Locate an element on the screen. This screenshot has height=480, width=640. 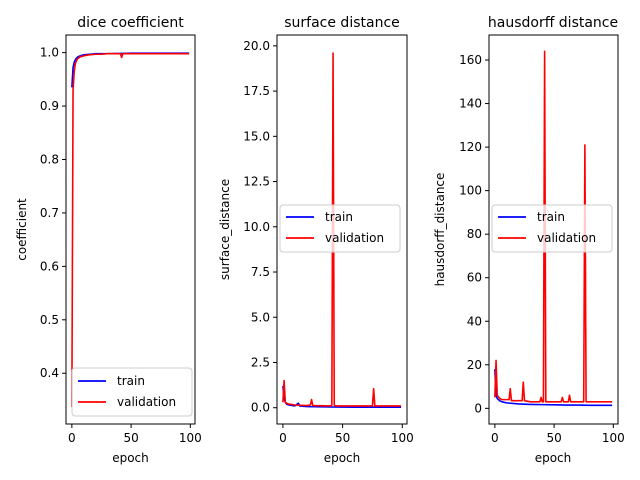
y-tick-label: 2.5 is located at coordinates (260, 362).